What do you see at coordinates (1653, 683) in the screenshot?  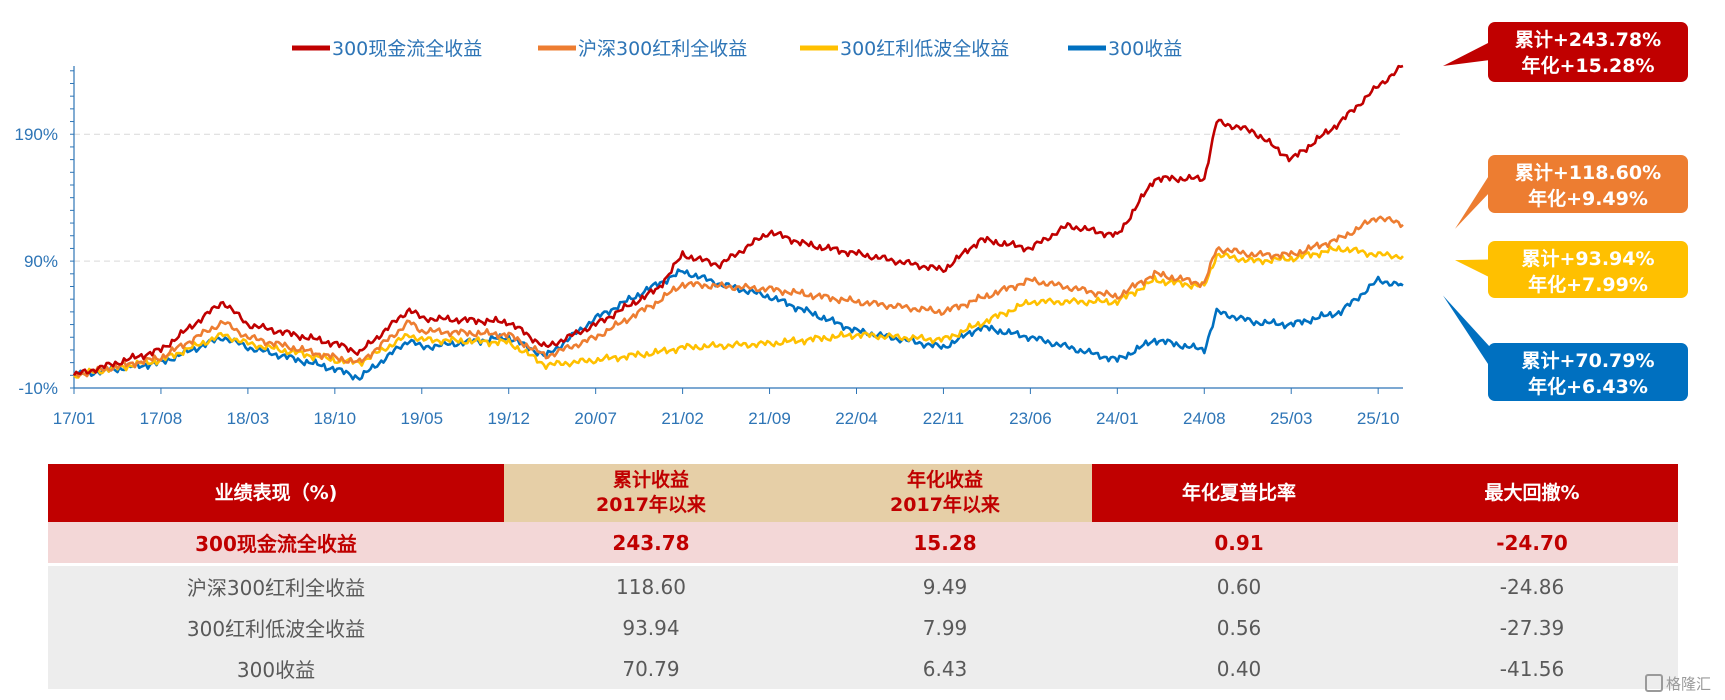 I see `glh-logo-icon` at bounding box center [1653, 683].